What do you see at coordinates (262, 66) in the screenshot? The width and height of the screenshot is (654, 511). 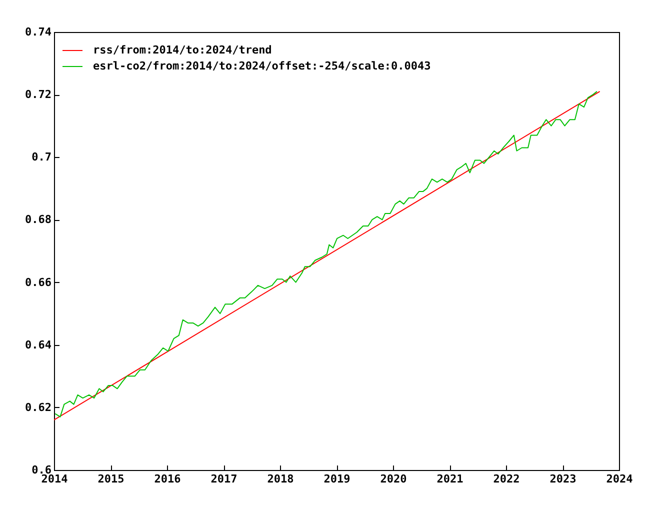 I see `legend-label: esrl-co2/from:2014/to:2024/offset:-254/scale:0.0043` at bounding box center [262, 66].